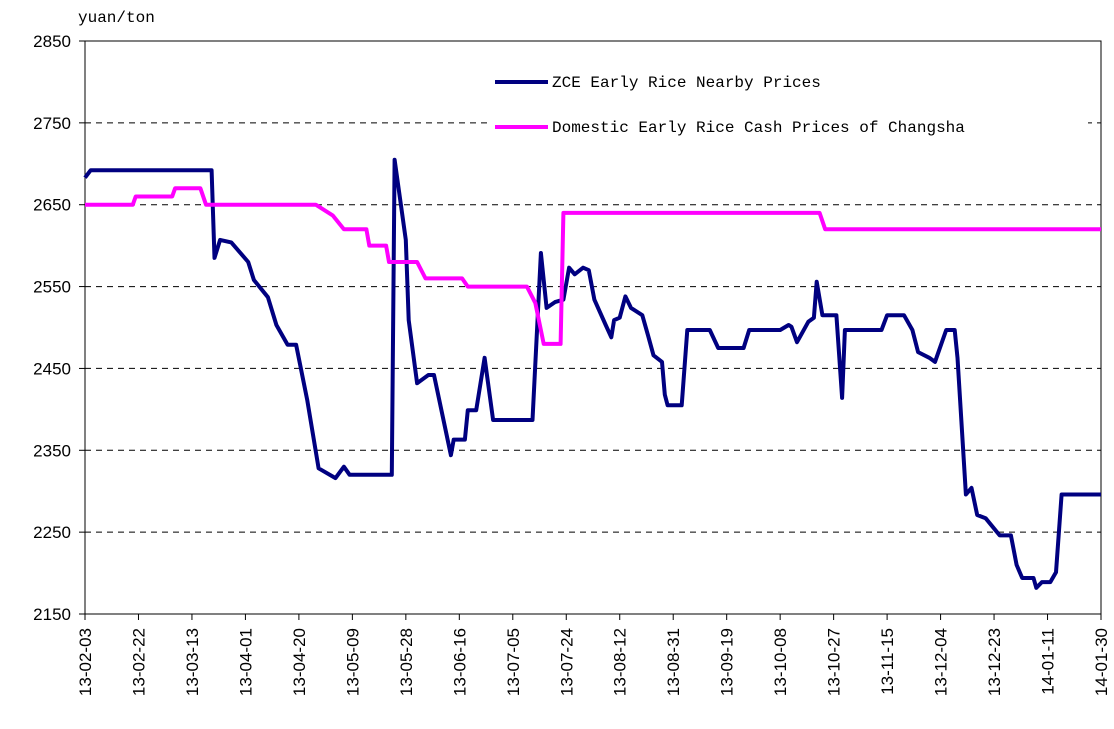  Describe the element at coordinates (52, 123) in the screenshot. I see `y-tick-label: 2750` at that location.